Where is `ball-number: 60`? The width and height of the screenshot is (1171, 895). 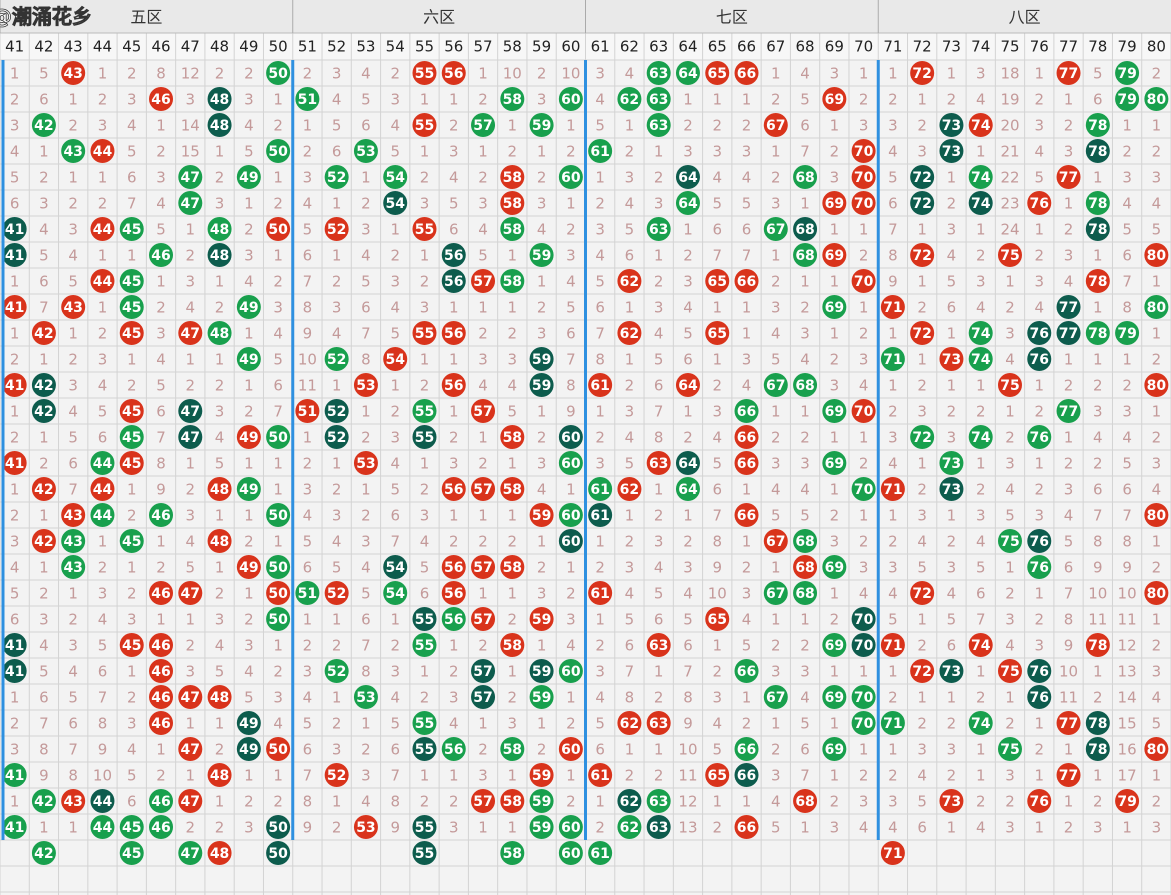
ball-number: 60 is located at coordinates (571, 542).